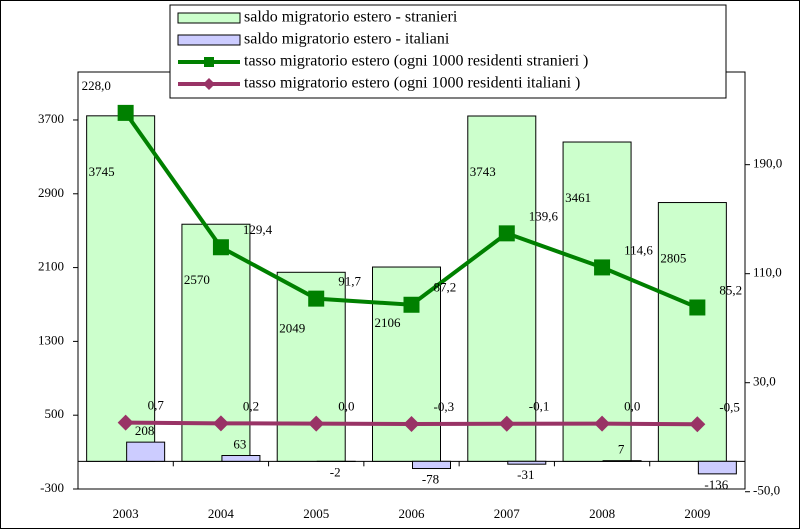  I want to click on legend-label: saldo migratorio estero - stranieri, so click(351, 17).